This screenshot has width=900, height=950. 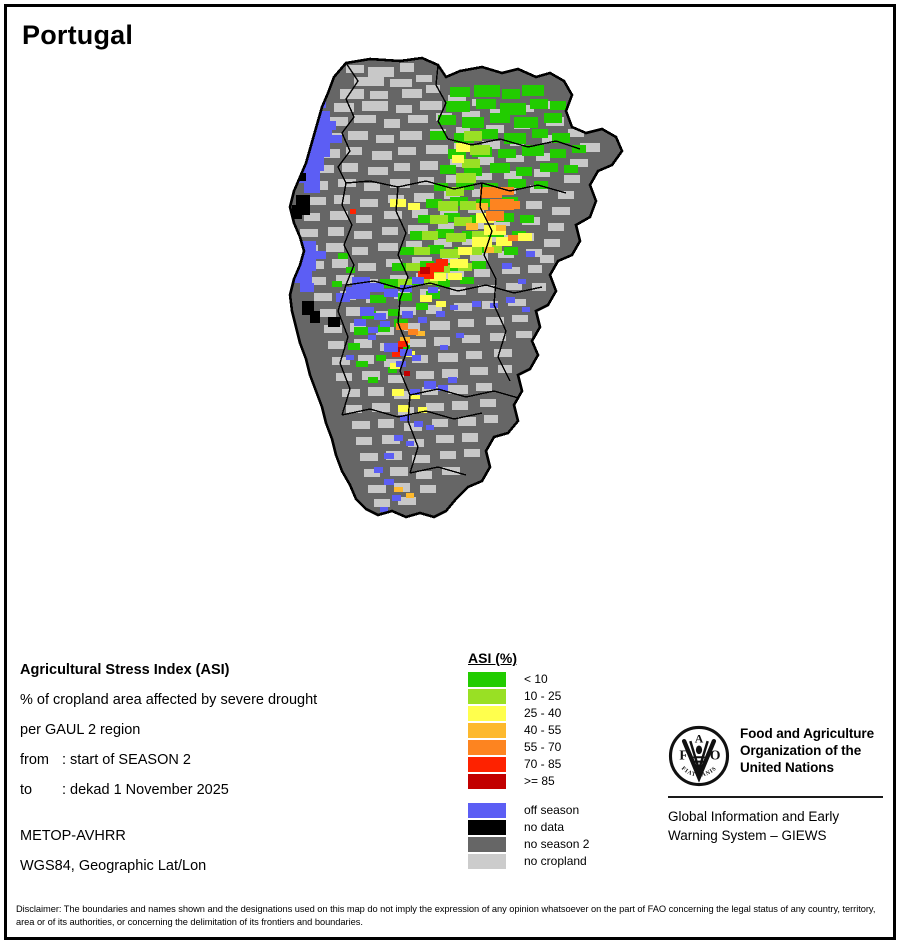 What do you see at coordinates (563, 713) in the screenshot?
I see `legend-item-25-40: 25 - 40` at bounding box center [563, 713].